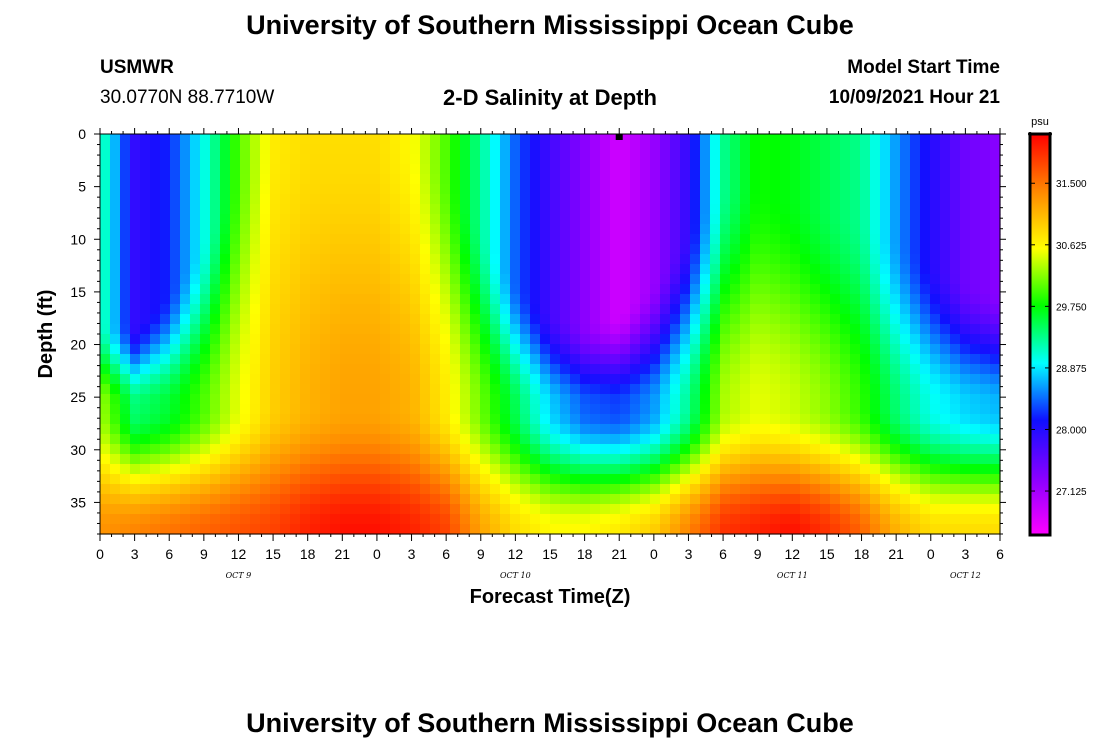 The height and width of the screenshot is (750, 1100). What do you see at coordinates (827, 554) in the screenshot?
I see `x-tick-label: 15` at bounding box center [827, 554].